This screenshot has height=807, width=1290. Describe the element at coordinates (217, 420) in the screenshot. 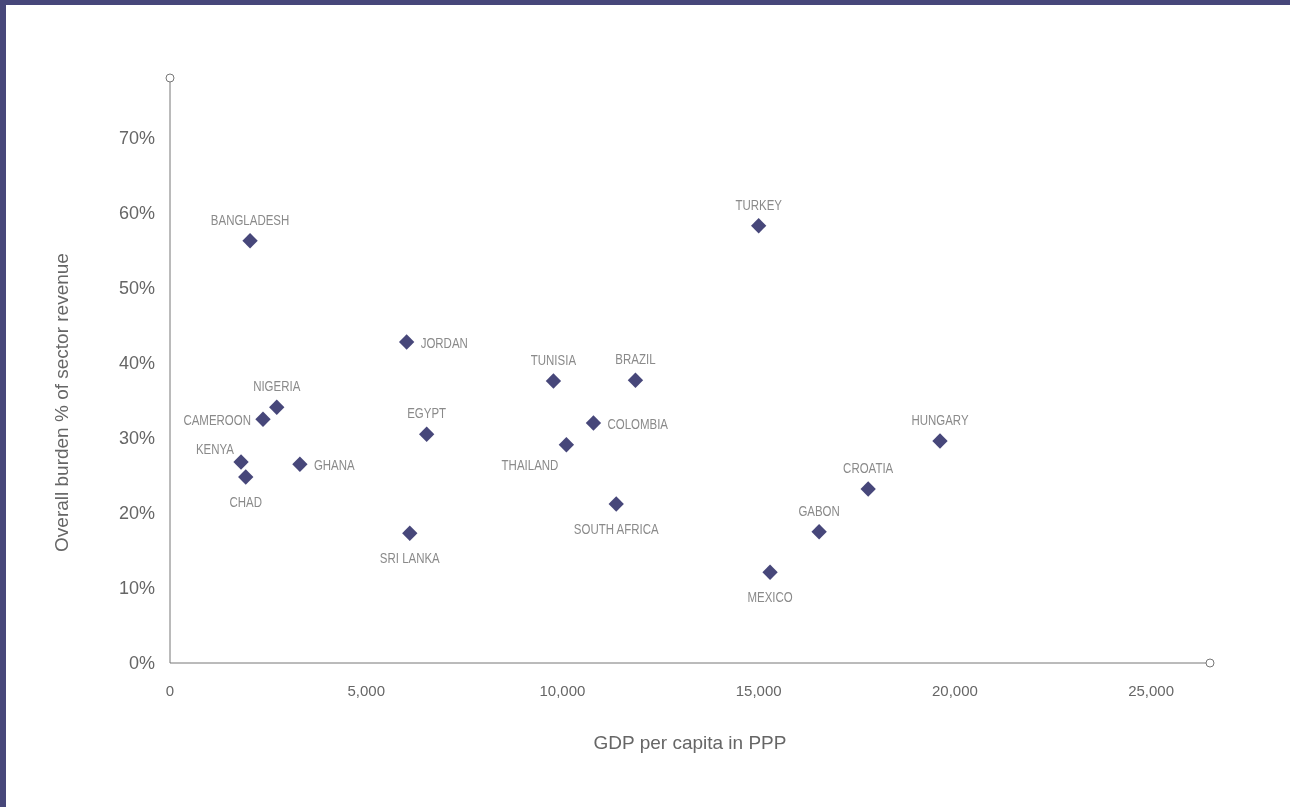

I see `annotation: CAMEROON` at that location.